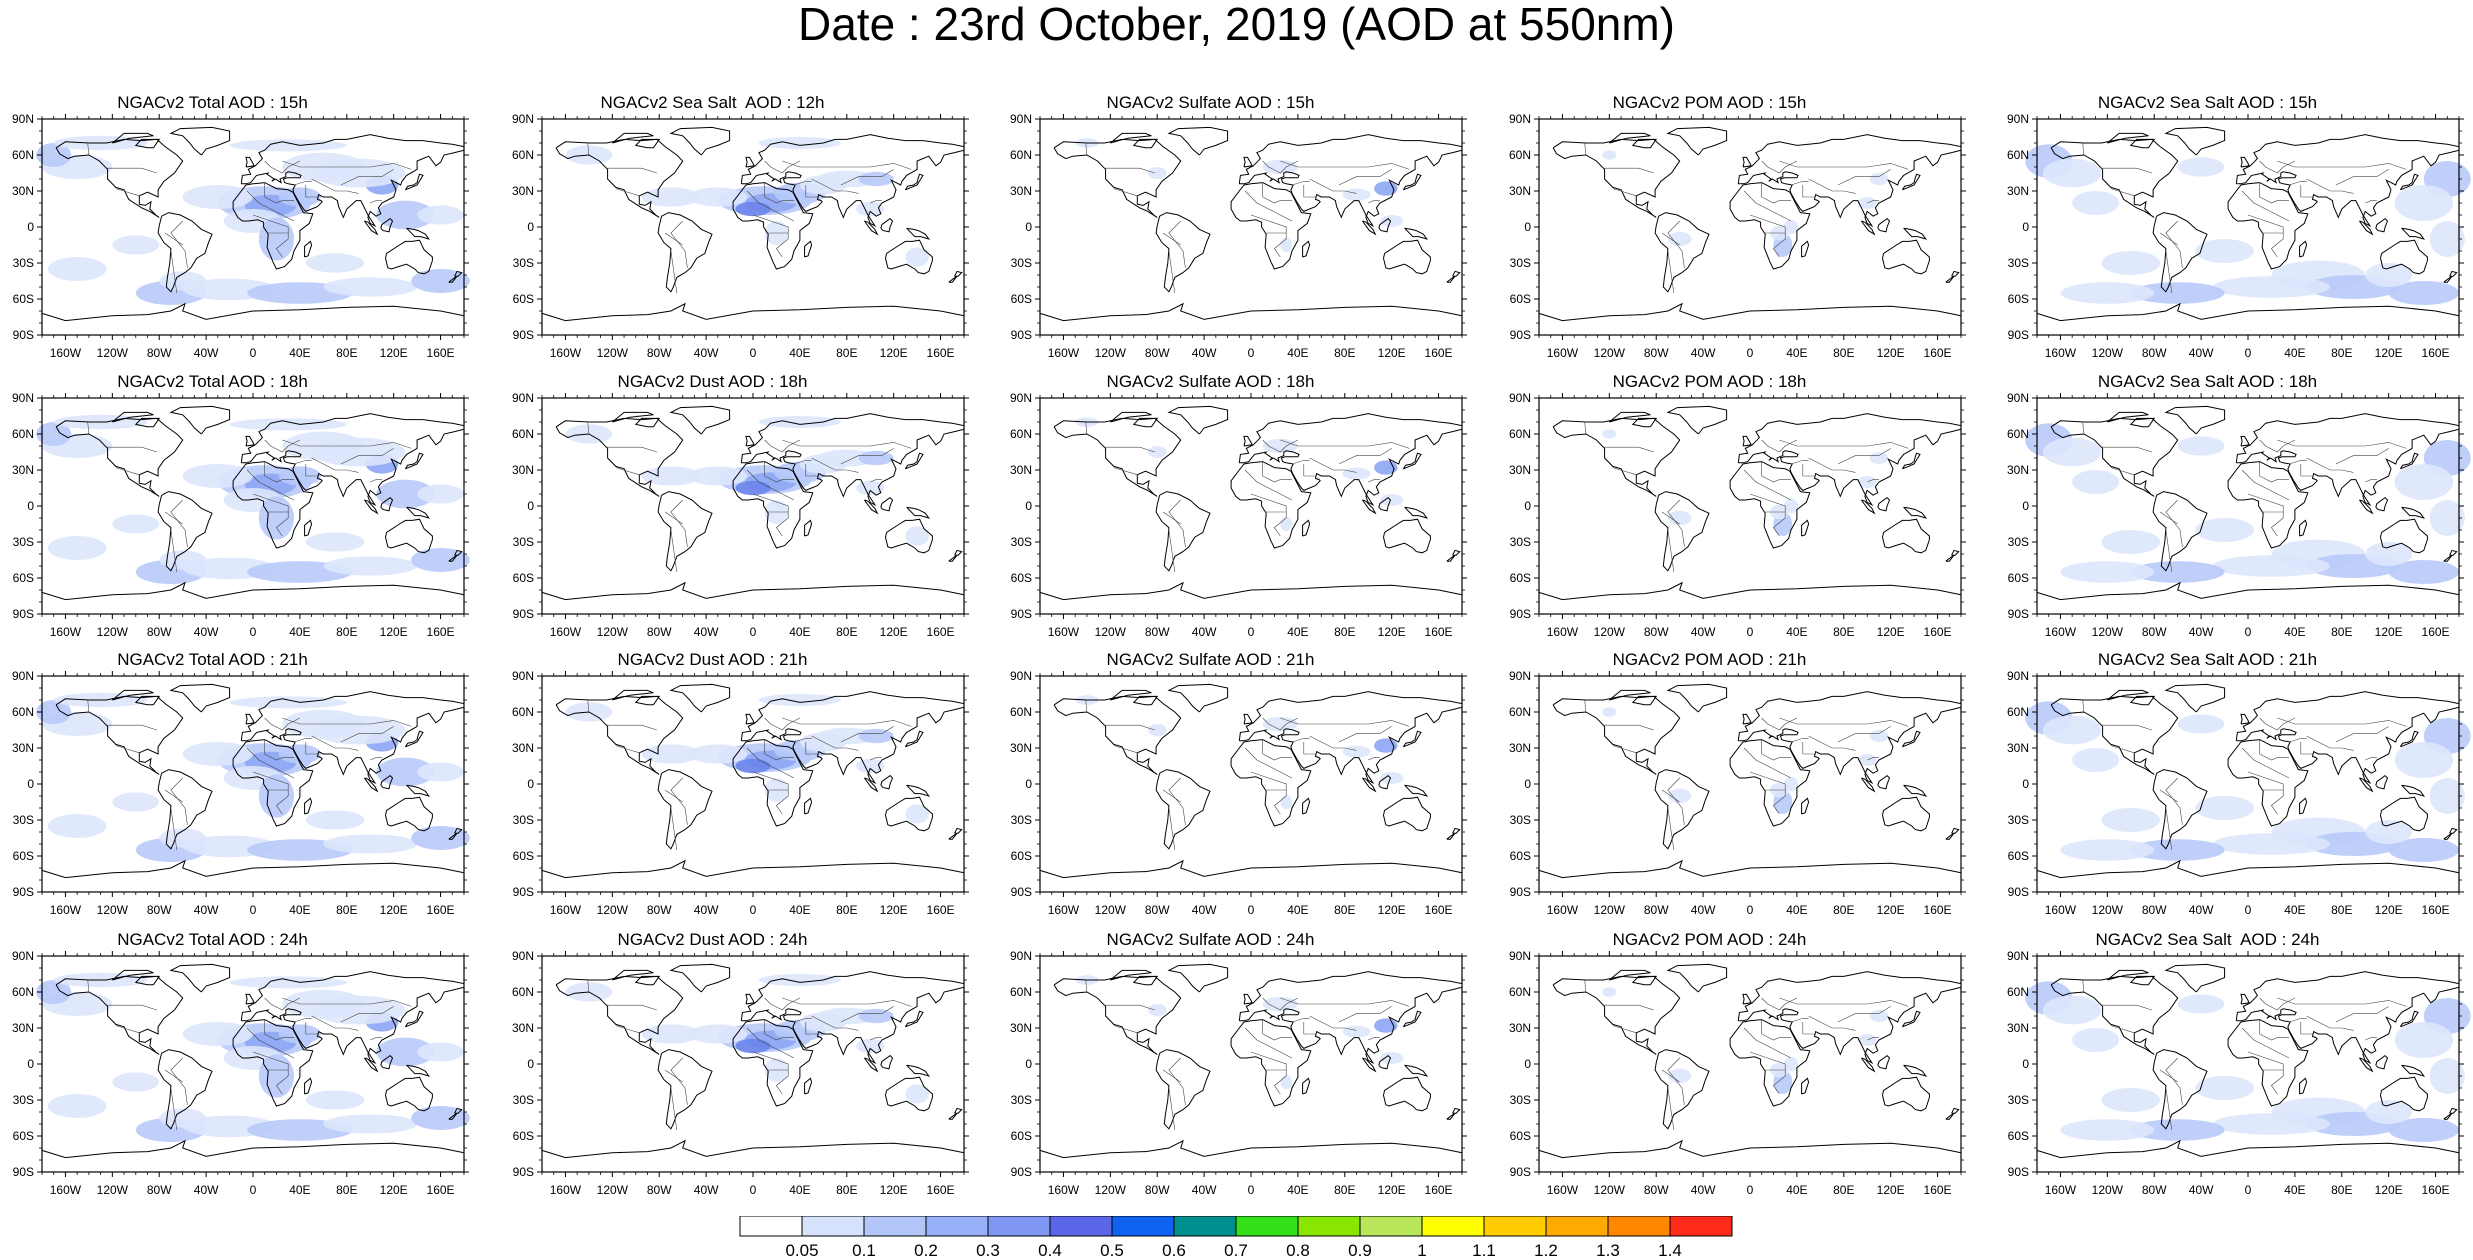 The image size is (2473, 1260). I want to click on panel-title: NGACv2 Dust AOD : 18h, so click(712, 381).